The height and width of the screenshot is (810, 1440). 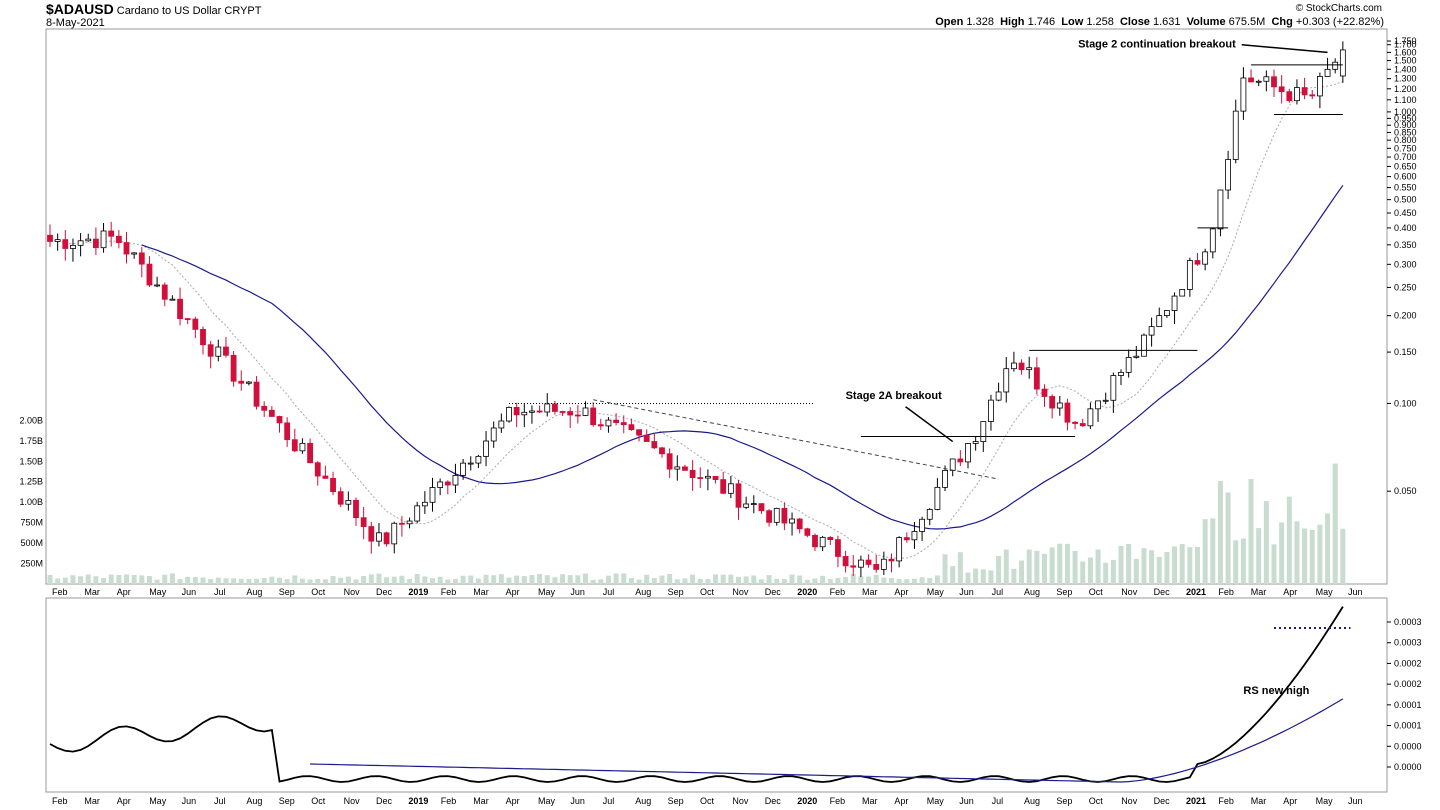 I want to click on rs-x-label: Aug, so click(x=1032, y=801).